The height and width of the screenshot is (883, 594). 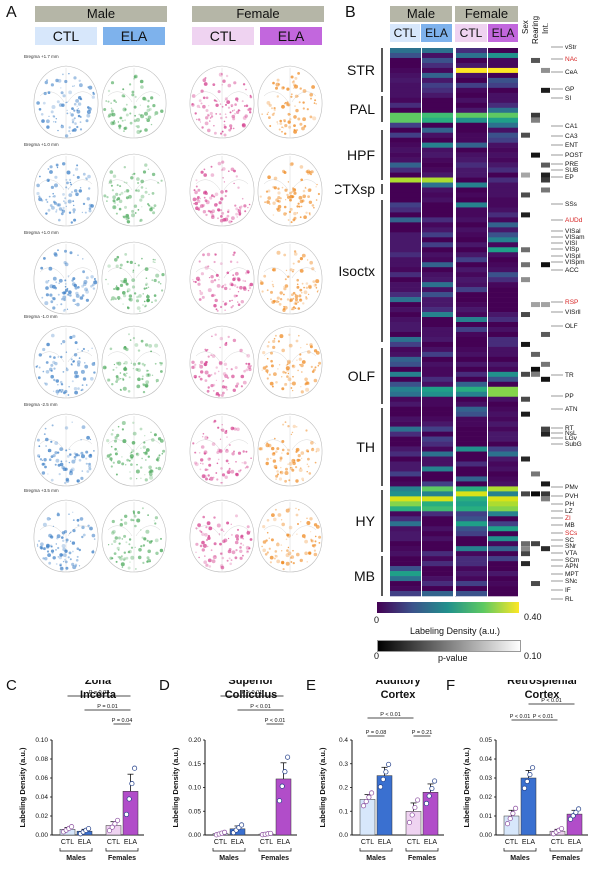 What do you see at coordinates (66, 37) in the screenshot?
I see `panel-a-group-male-ctl: CTL` at bounding box center [66, 37].